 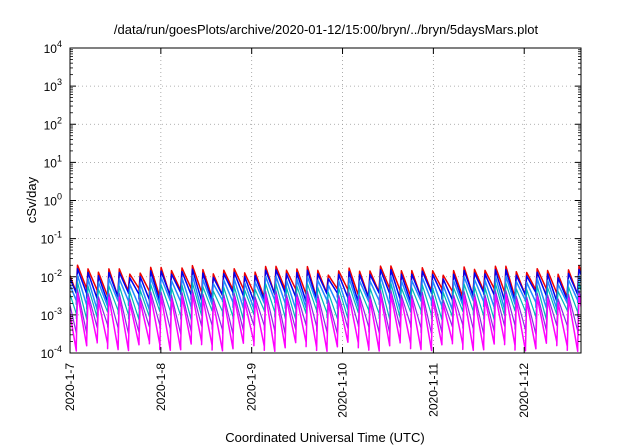 What do you see at coordinates (51, 238) in the screenshot?
I see `y-tick-label: 10⁻¹` at bounding box center [51, 238].